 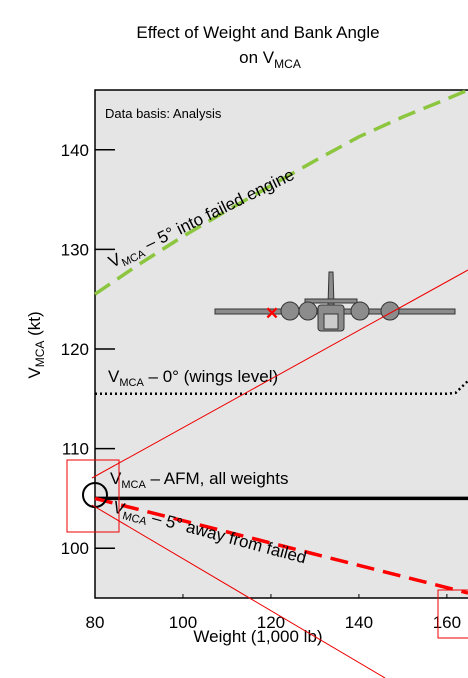 I want to click on x-tick-label: 160, so click(x=447, y=622).